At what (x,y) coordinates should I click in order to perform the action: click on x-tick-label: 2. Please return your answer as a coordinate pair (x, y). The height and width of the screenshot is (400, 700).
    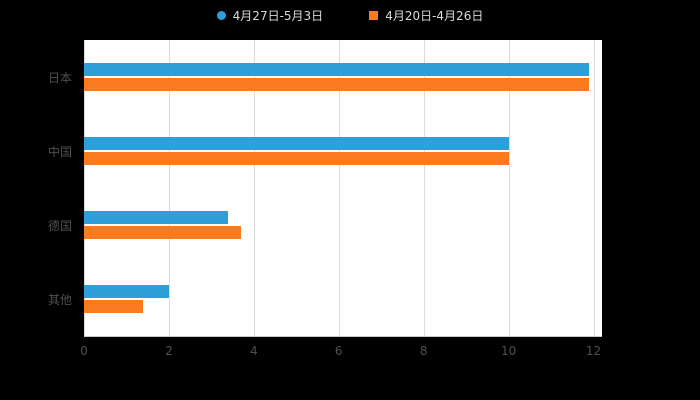
    Looking at the image, I should click on (169, 351).